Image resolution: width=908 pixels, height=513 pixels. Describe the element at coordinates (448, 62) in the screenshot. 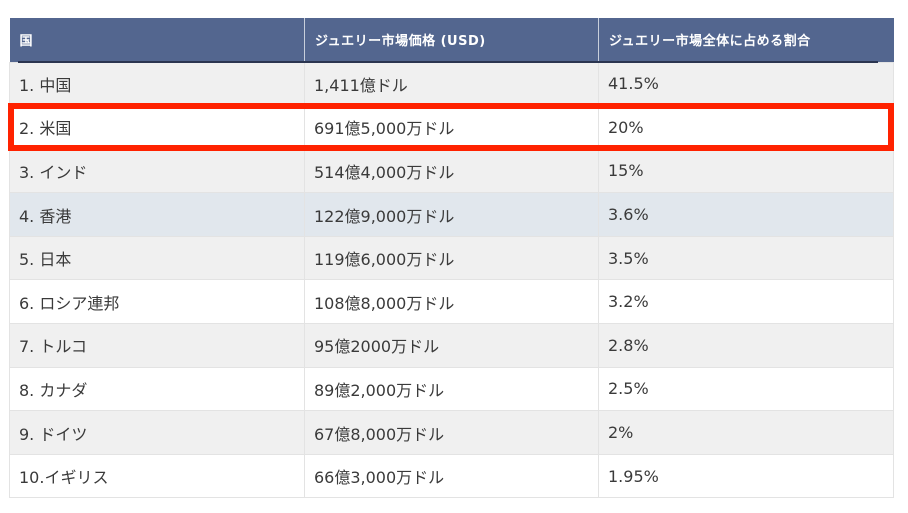

I see `header-underline` at that location.